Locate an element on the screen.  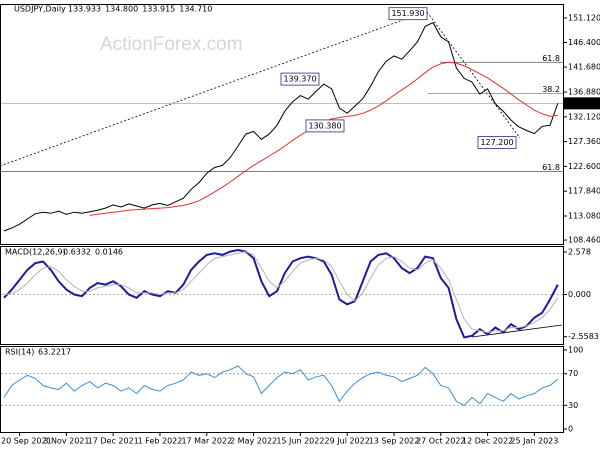
macd-trend-line is located at coordinates (517, 331).